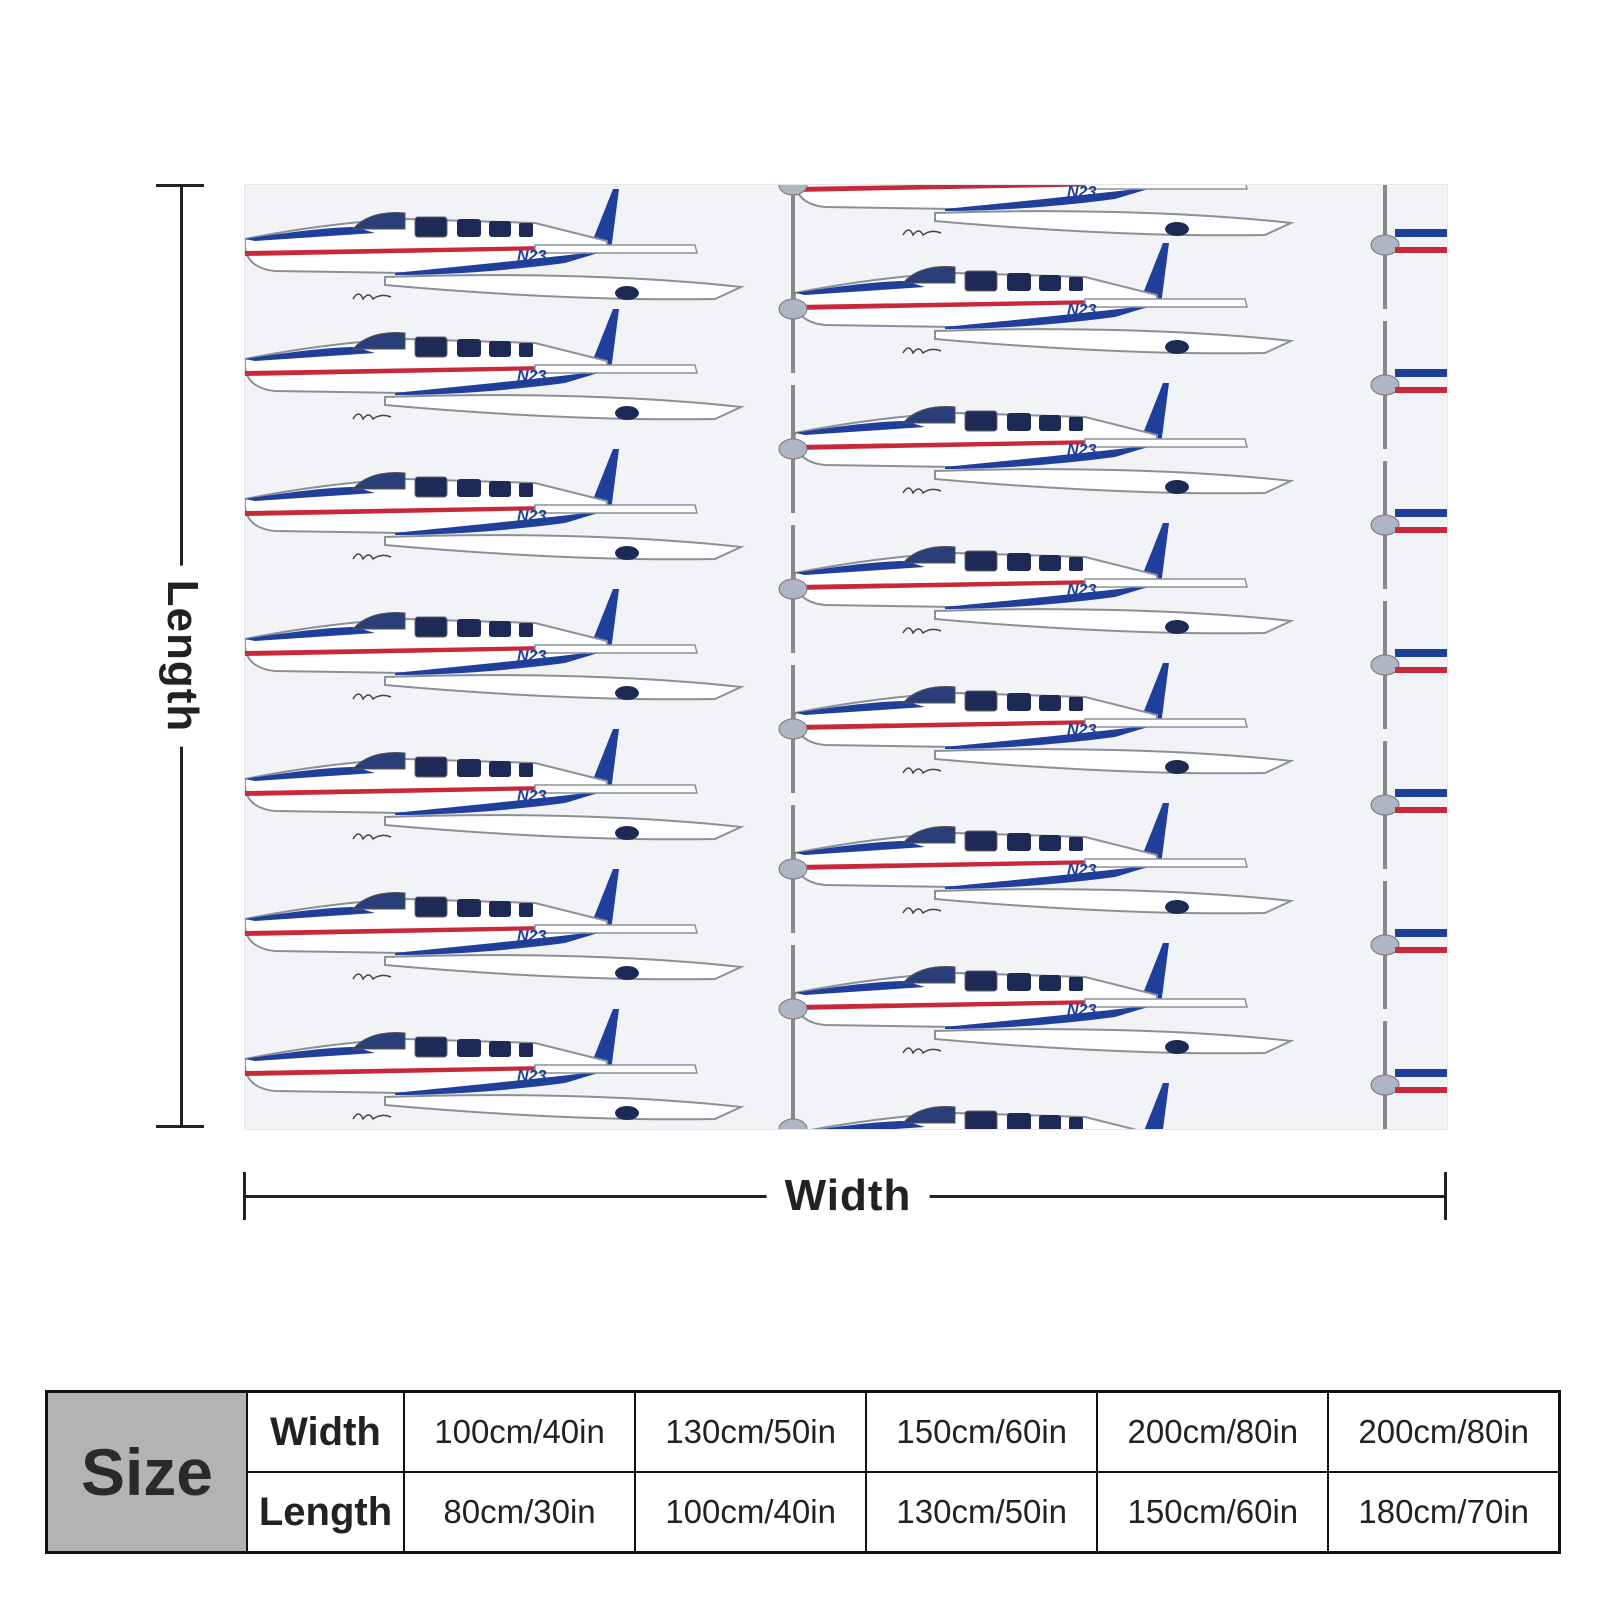  I want to click on length-cell: 80cm/30in, so click(519, 1512).